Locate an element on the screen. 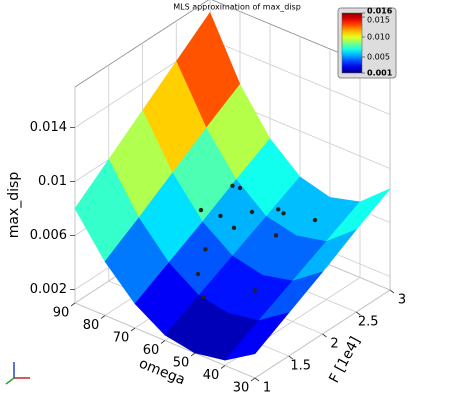  x-tick-label: 50 is located at coordinates (181, 363).